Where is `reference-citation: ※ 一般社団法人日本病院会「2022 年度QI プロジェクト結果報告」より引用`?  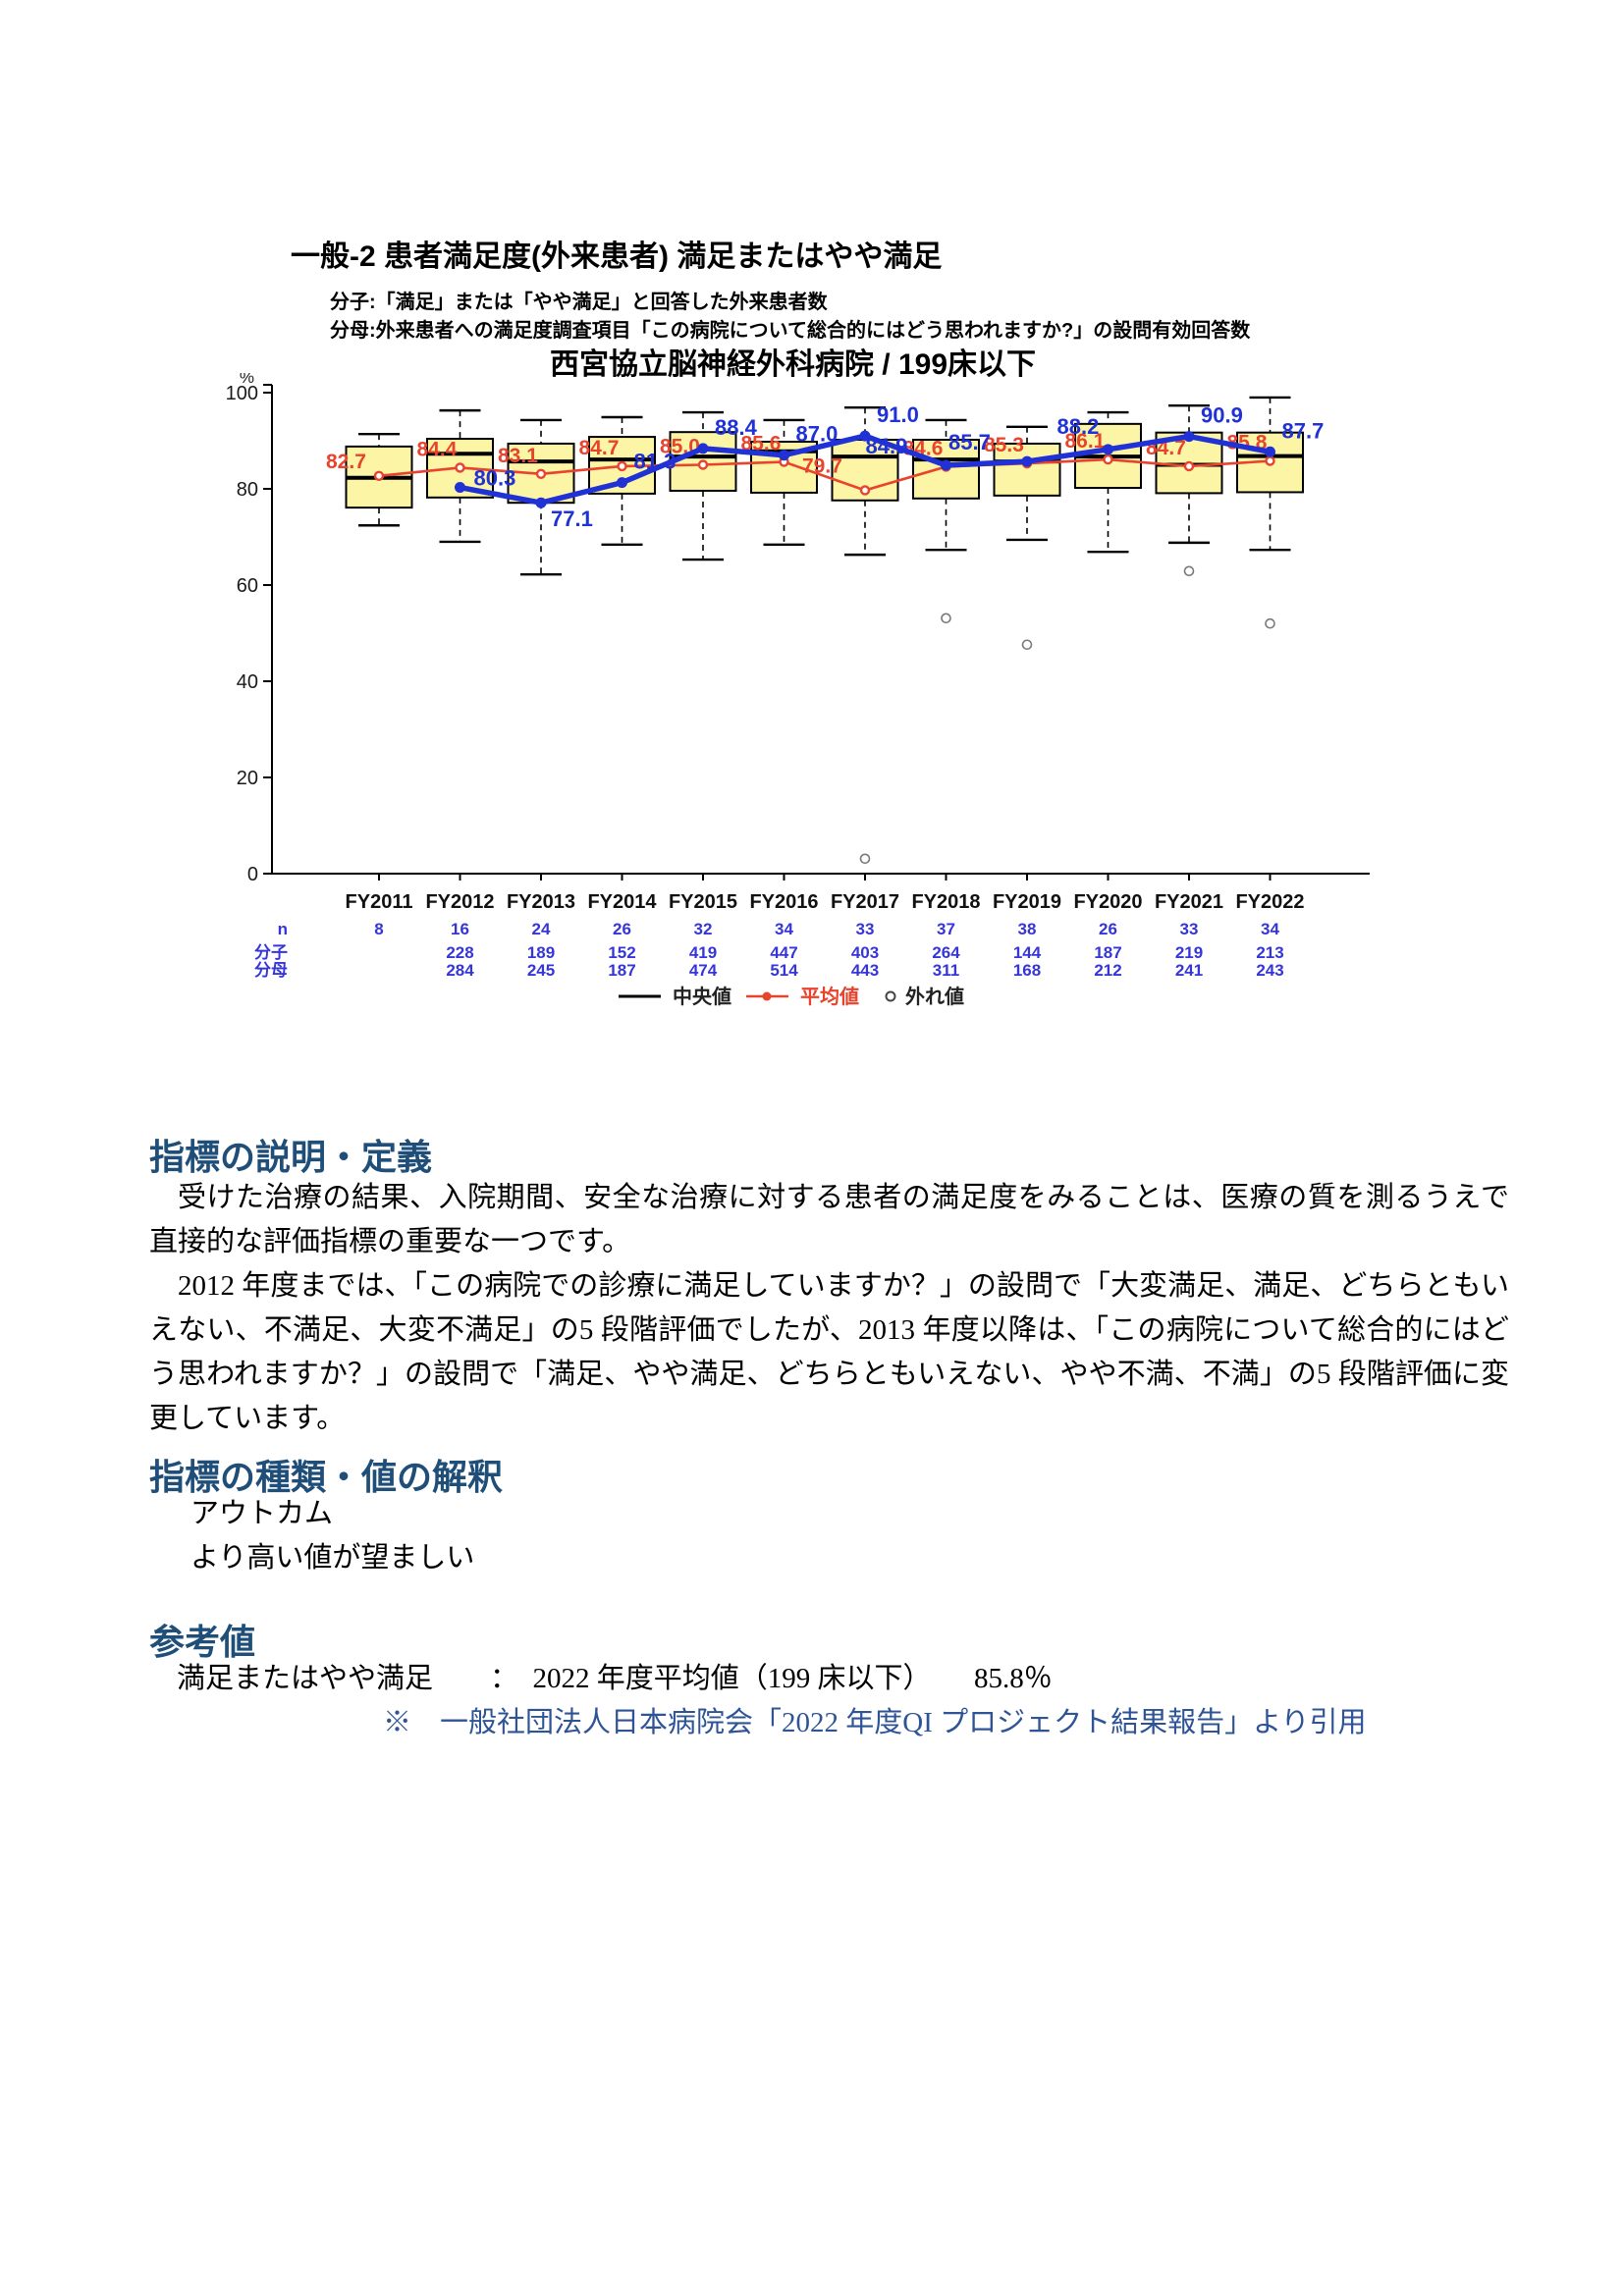 reference-citation: ※ 一般社団法人日本病院会「2022 年度QI プロジェクト結果報告」より引用 is located at coordinates (875, 1722).